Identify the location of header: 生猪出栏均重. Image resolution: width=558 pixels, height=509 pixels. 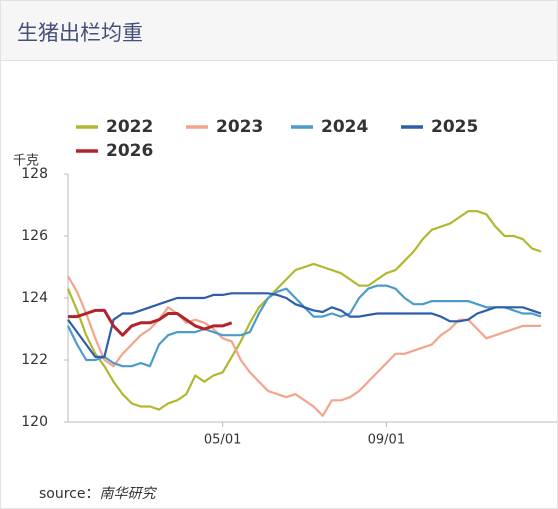
(279, 31).